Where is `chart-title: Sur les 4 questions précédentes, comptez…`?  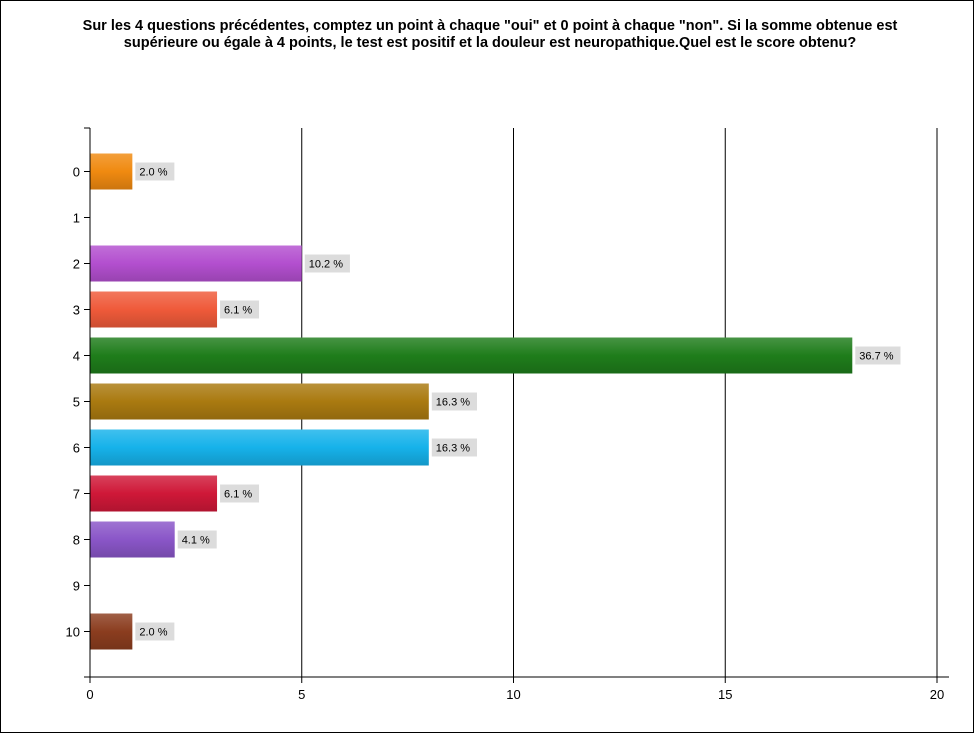 chart-title: Sur les 4 questions précédentes, comptez… is located at coordinates (490, 34).